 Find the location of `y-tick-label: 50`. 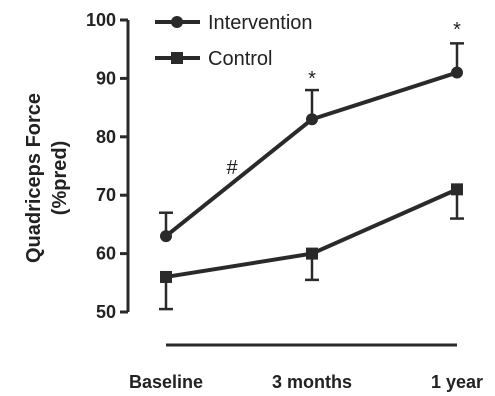

y-tick-label: 50 is located at coordinates (106, 312).